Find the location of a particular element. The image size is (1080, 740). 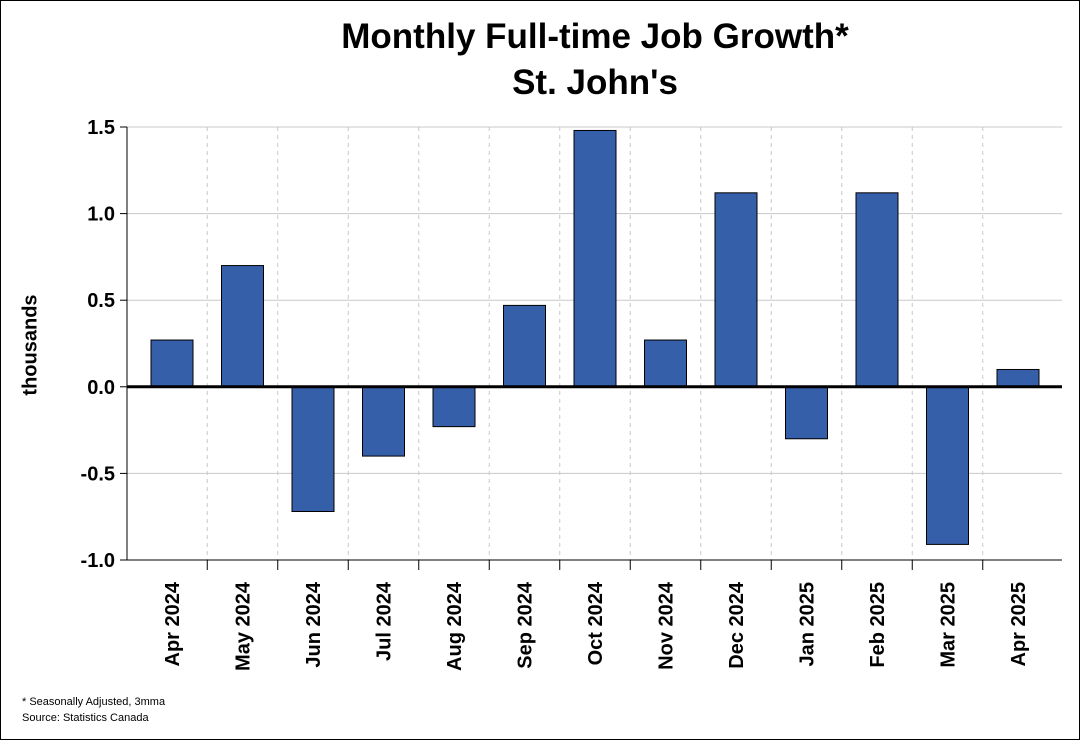

x-tick-label: Apr 2024 is located at coordinates (173, 623).